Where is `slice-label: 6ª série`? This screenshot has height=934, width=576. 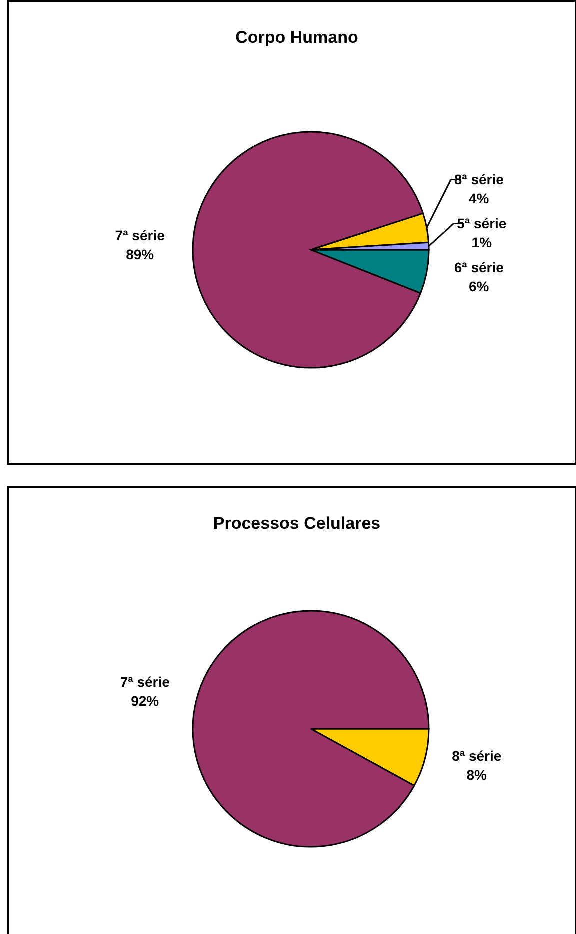
slice-label: 6ª série is located at coordinates (479, 268).